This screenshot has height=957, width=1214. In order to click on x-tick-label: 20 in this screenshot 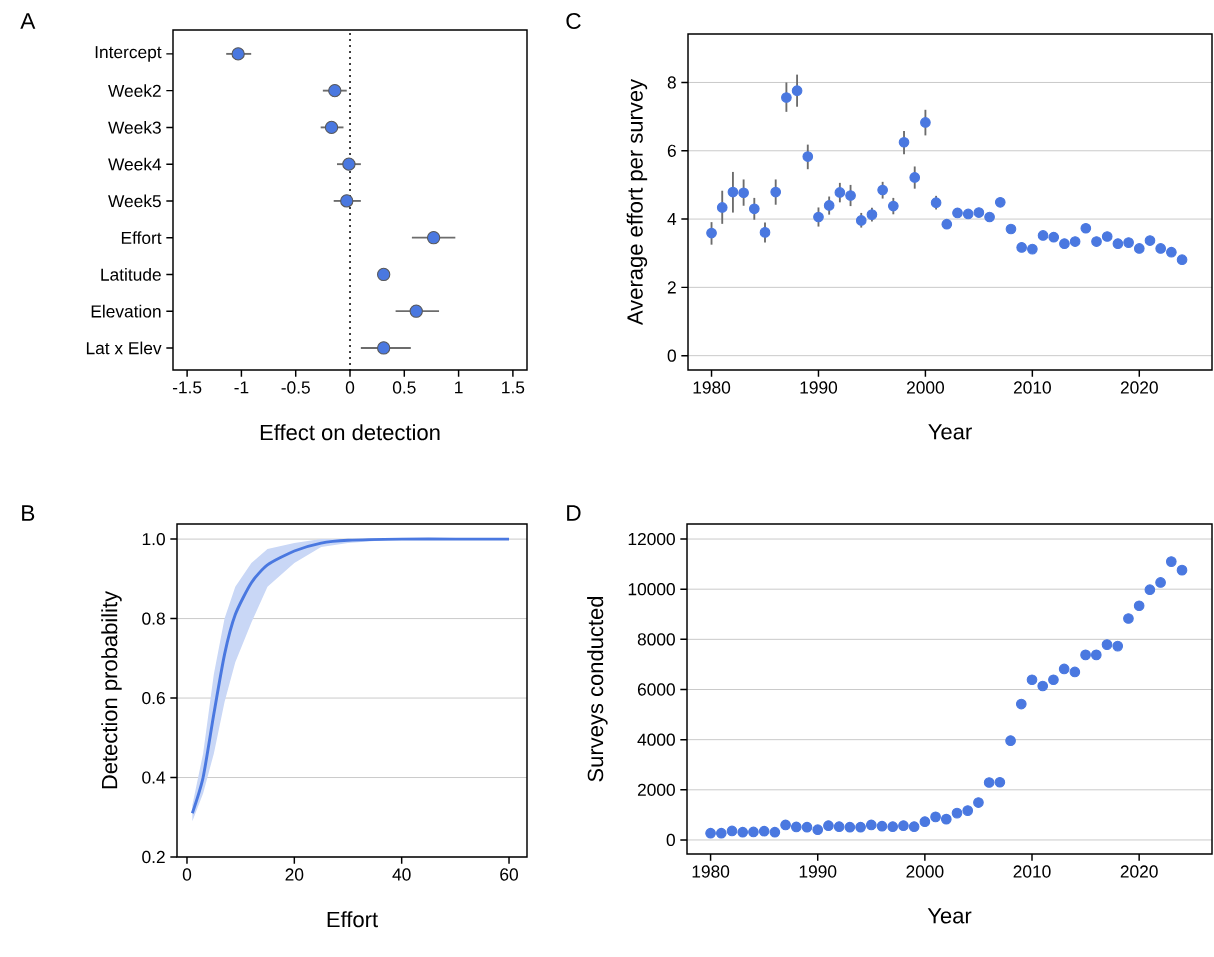, I will do `click(294, 874)`.